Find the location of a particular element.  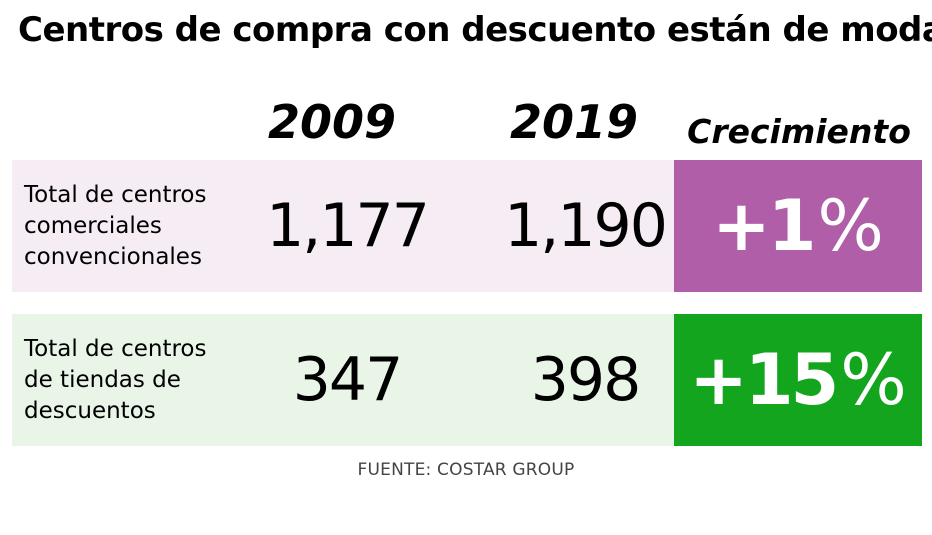

growth-badge-descuentos: +15% is located at coordinates (798, 380).